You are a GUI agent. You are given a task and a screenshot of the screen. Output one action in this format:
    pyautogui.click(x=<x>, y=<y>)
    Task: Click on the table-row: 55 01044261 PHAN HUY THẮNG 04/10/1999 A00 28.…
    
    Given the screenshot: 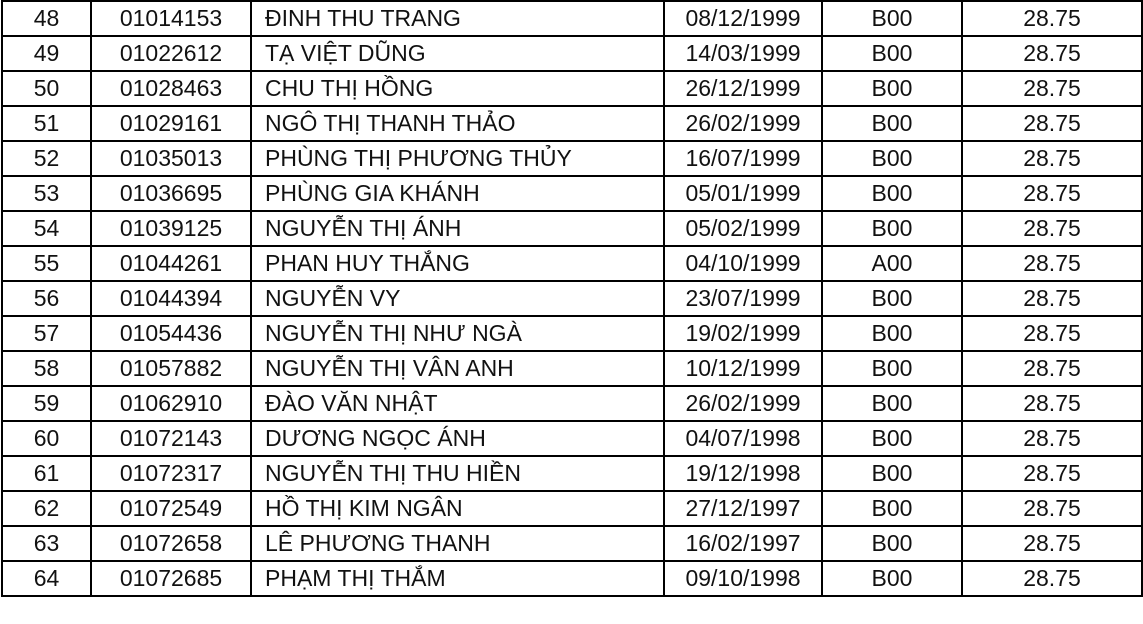 What is the action you would take?
    pyautogui.click(x=572, y=263)
    